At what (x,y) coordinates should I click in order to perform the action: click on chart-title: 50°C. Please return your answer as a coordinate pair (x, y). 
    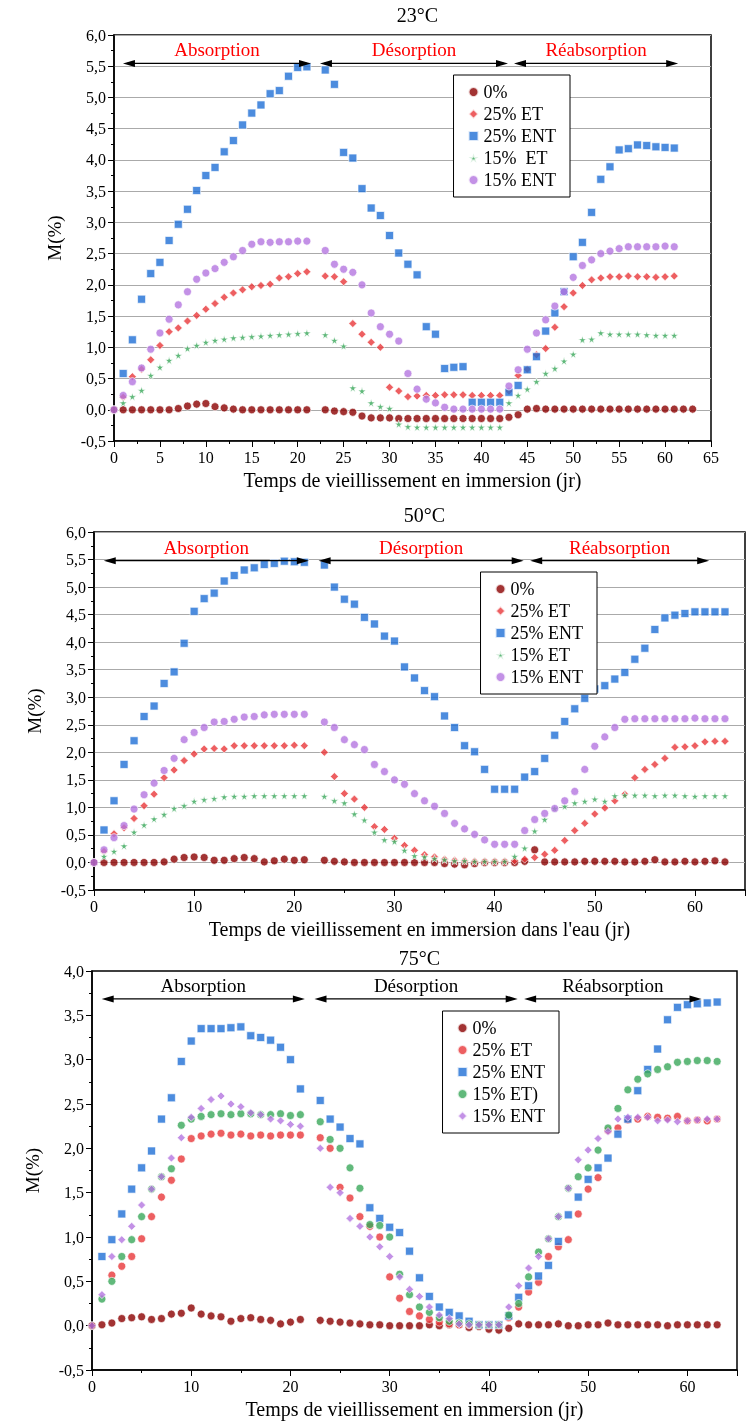
    Looking at the image, I should click on (424, 515).